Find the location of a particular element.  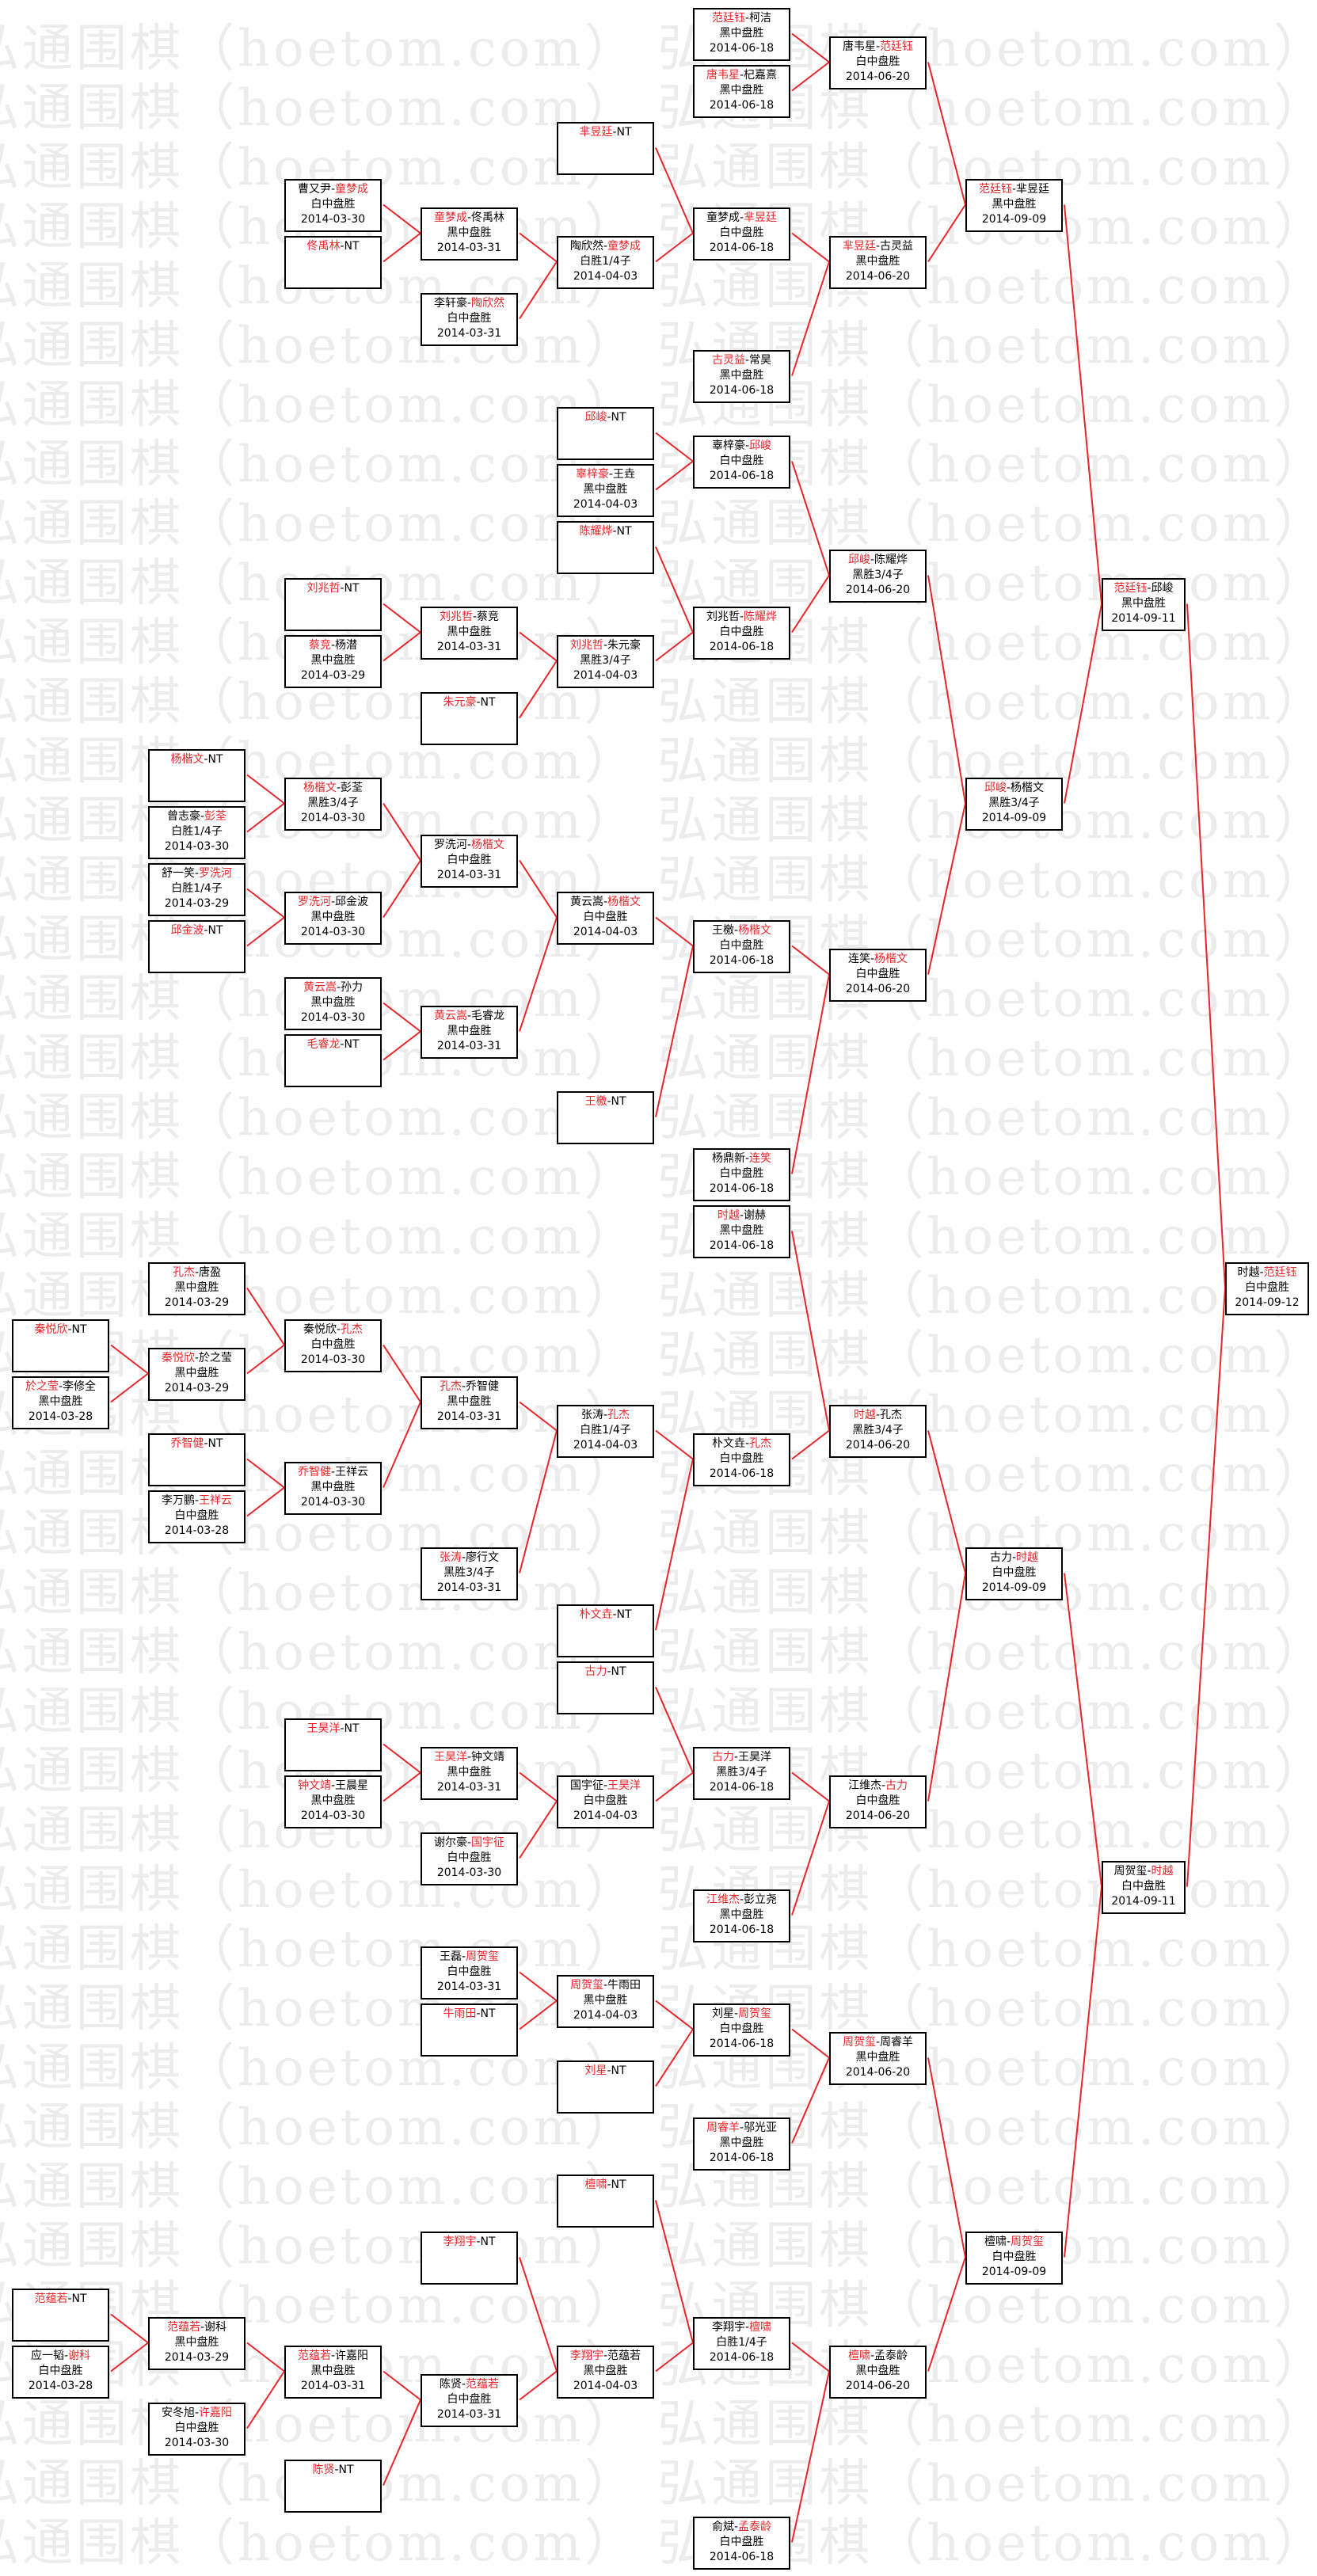

match-box: 芈昱廷-古灵益 黑中盘胜 2014-06-20 is located at coordinates (878, 262).